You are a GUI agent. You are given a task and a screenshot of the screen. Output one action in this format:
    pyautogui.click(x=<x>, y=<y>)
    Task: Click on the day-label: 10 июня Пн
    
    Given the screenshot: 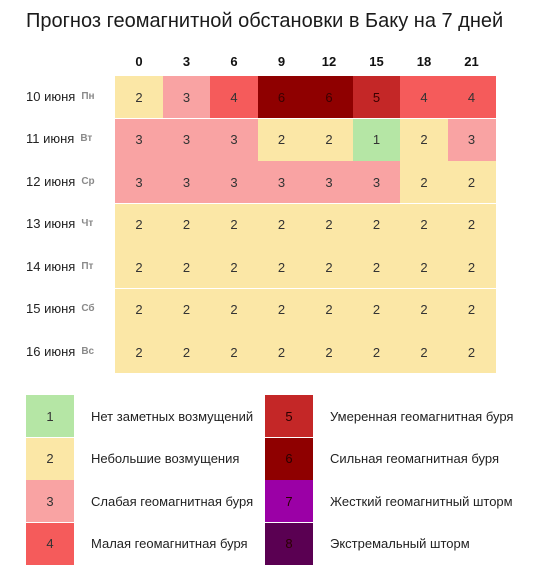 What is the action you would take?
    pyautogui.click(x=69, y=96)
    